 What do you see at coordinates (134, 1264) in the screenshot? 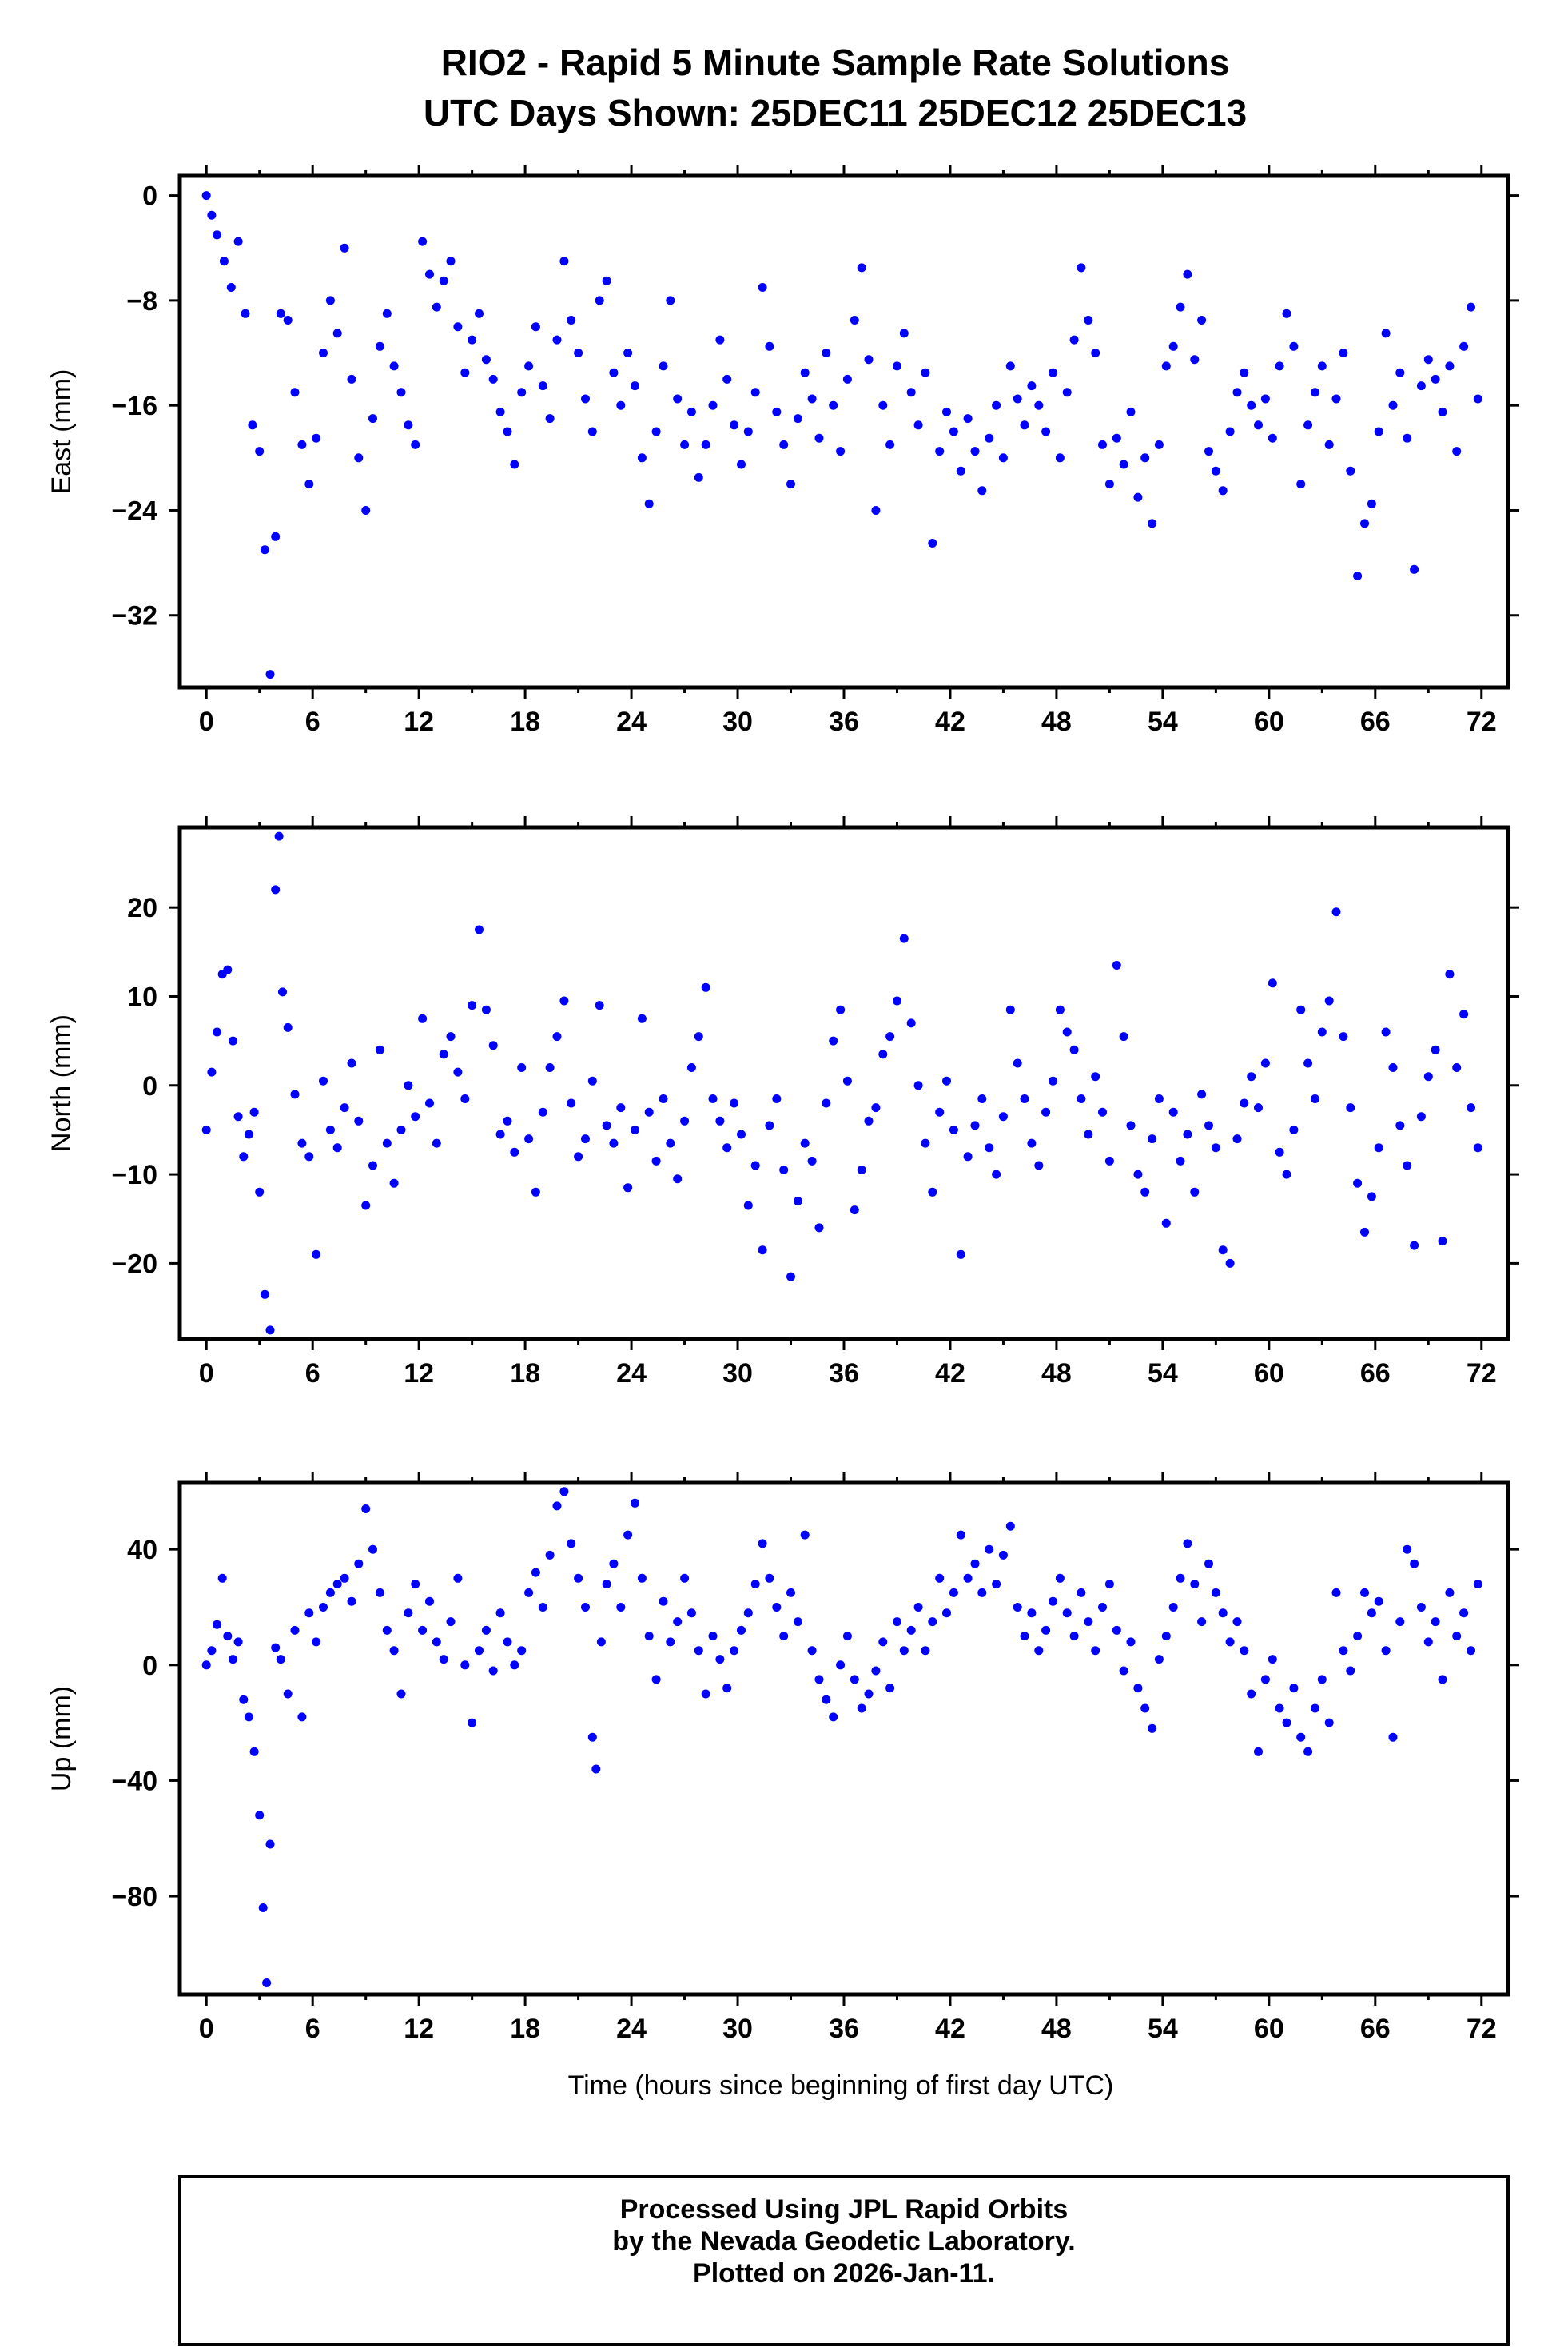
I see `north-y-tick-label: −20` at bounding box center [134, 1264].